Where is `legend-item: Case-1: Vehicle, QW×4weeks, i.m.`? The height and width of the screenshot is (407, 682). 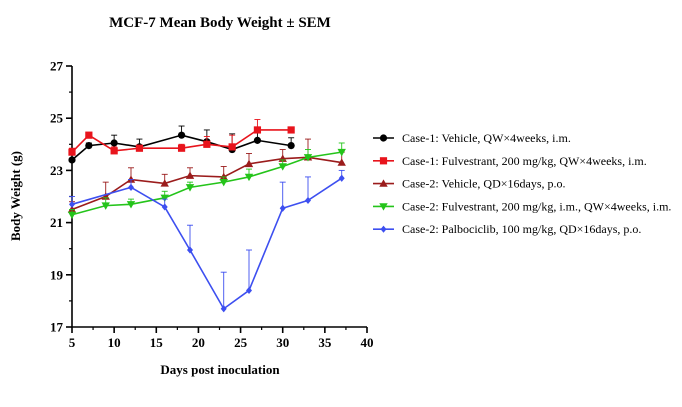 legend-item: Case-1: Vehicle, QW×4weeks, i.m. is located at coordinates (472, 138).